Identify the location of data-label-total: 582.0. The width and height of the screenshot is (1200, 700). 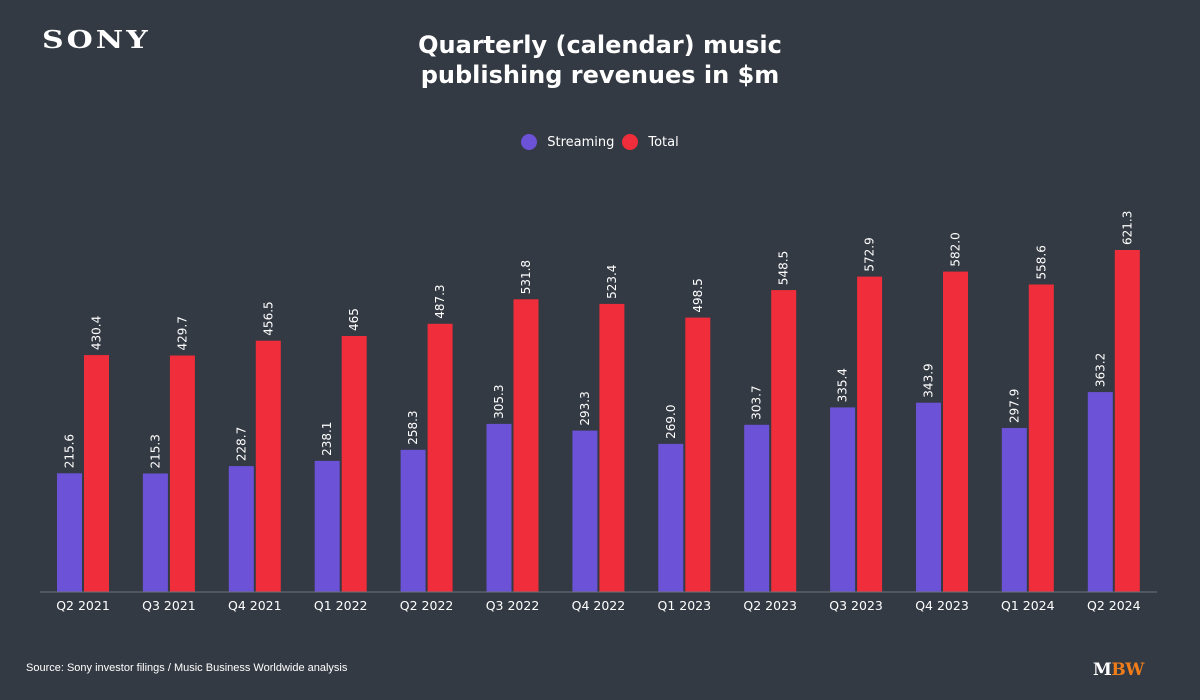
(956, 249).